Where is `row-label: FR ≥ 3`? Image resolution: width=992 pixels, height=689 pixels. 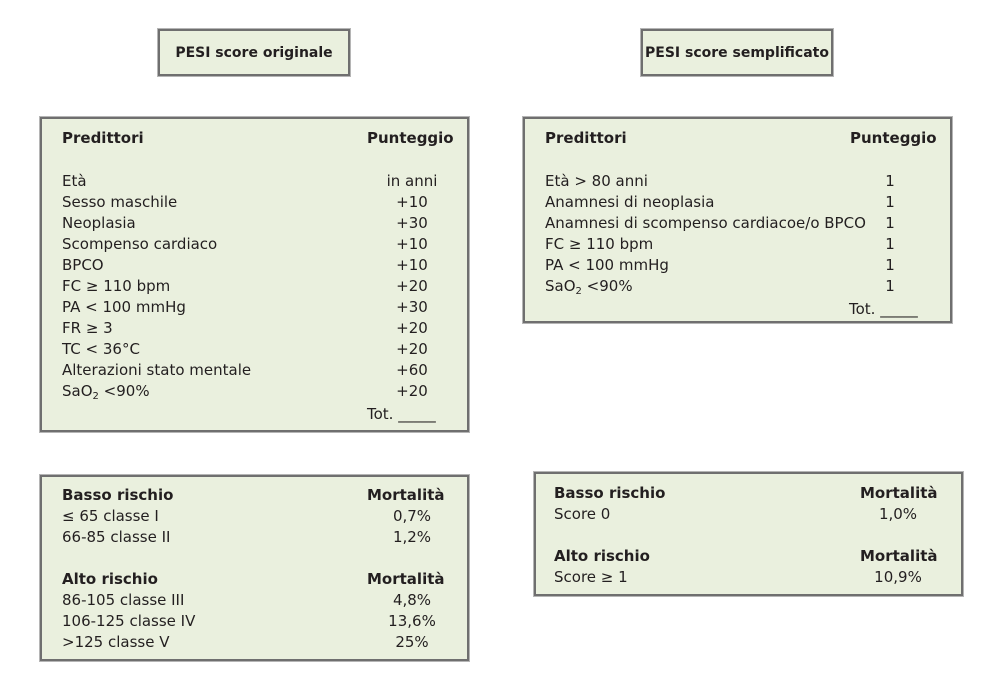
row-label: FR ≥ 3 is located at coordinates (87, 328).